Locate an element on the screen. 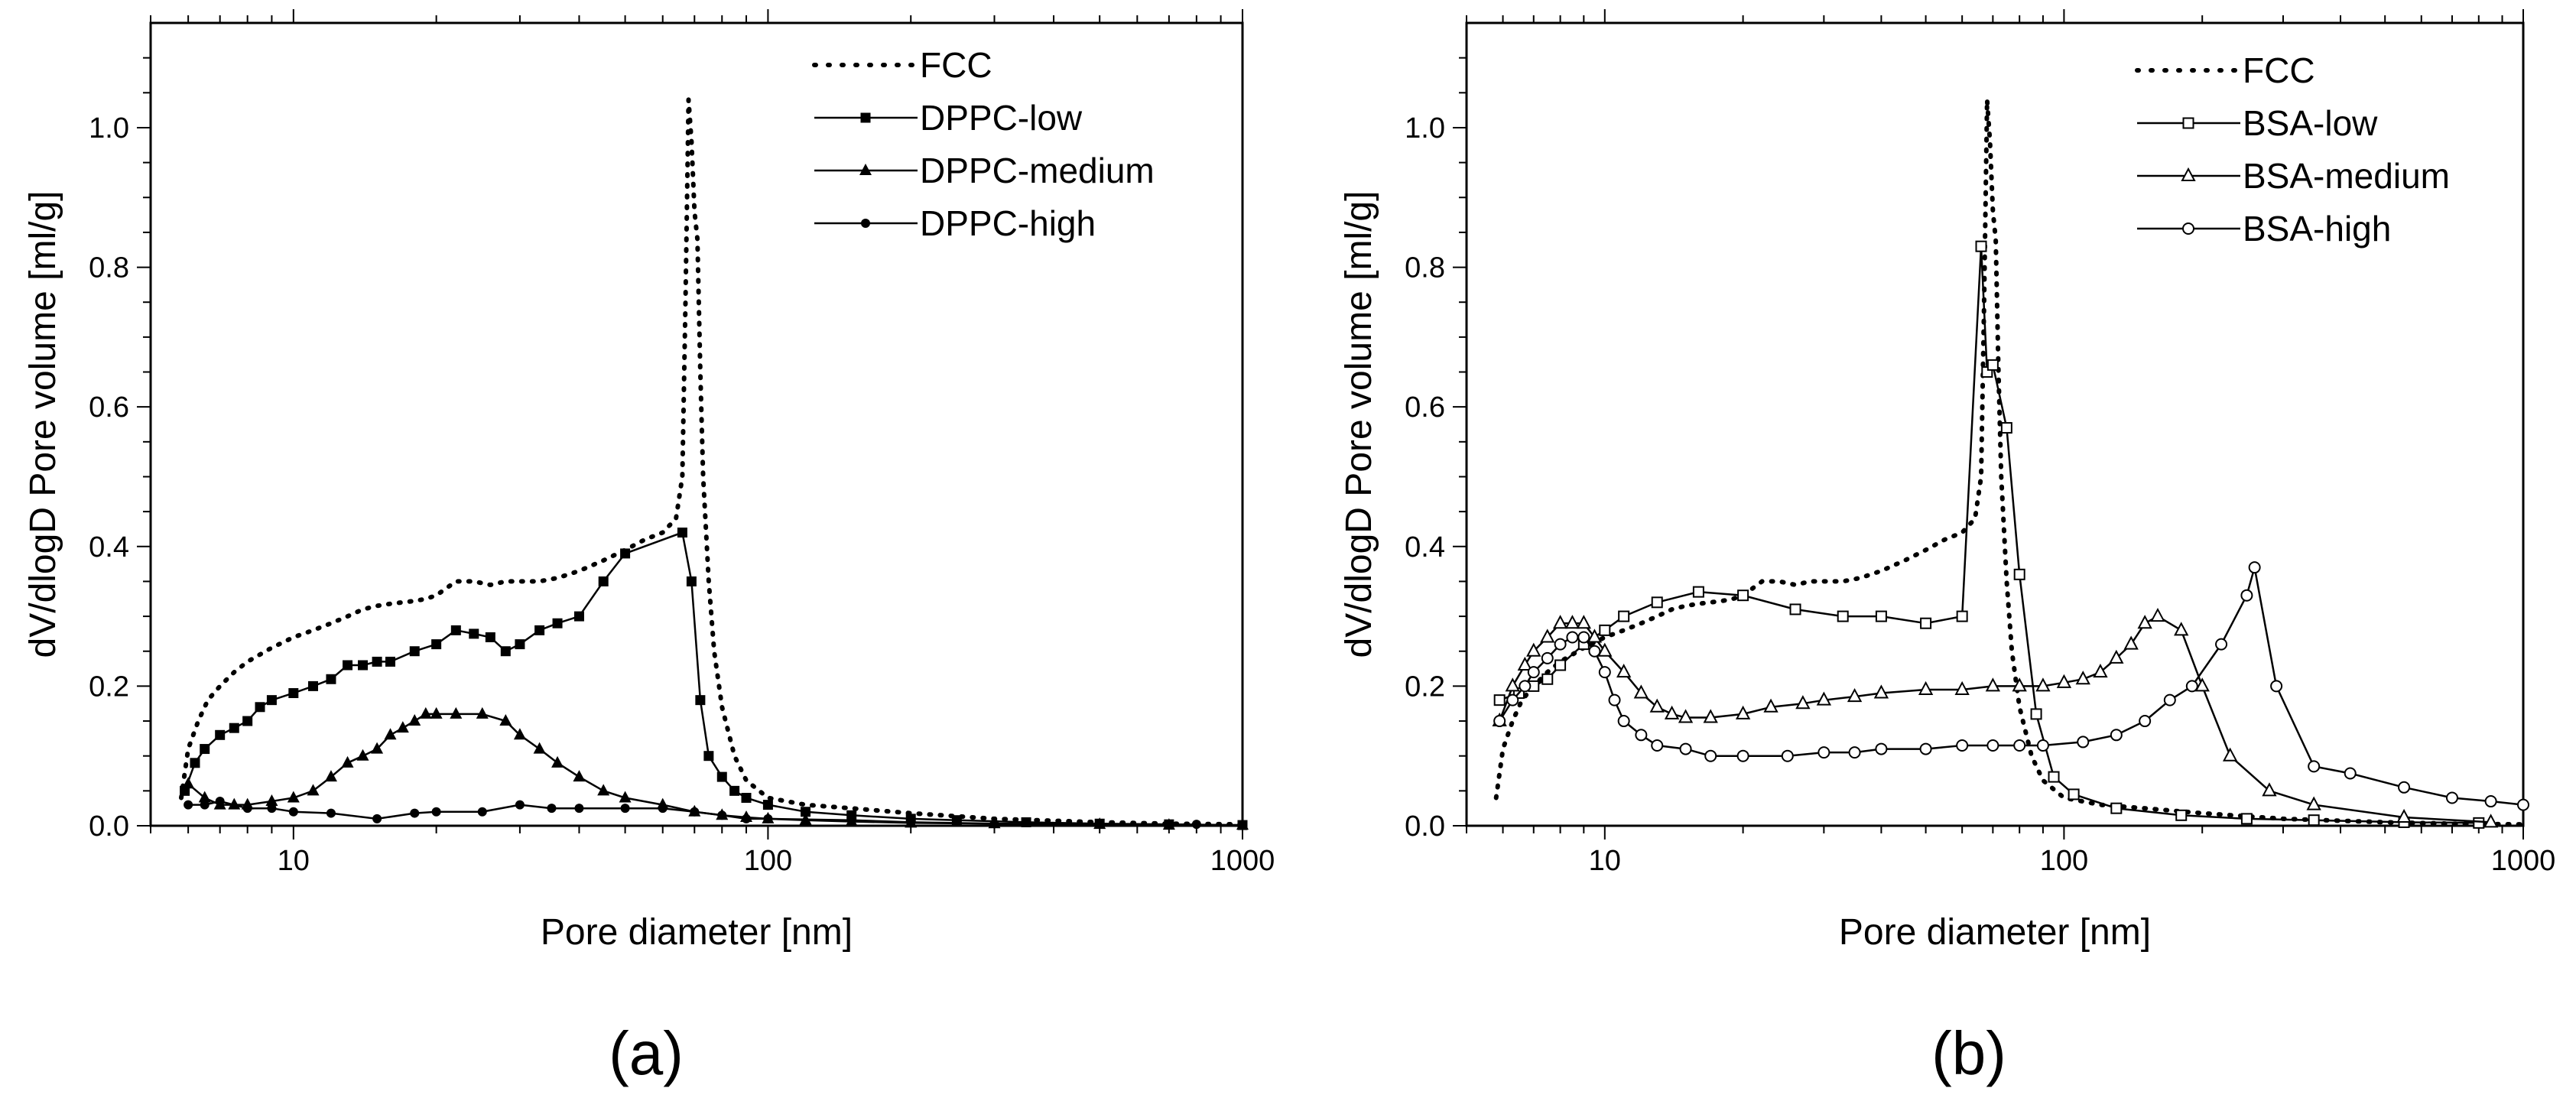 The height and width of the screenshot is (1101, 2576). y-tick-label: 0.8 is located at coordinates (109, 268).